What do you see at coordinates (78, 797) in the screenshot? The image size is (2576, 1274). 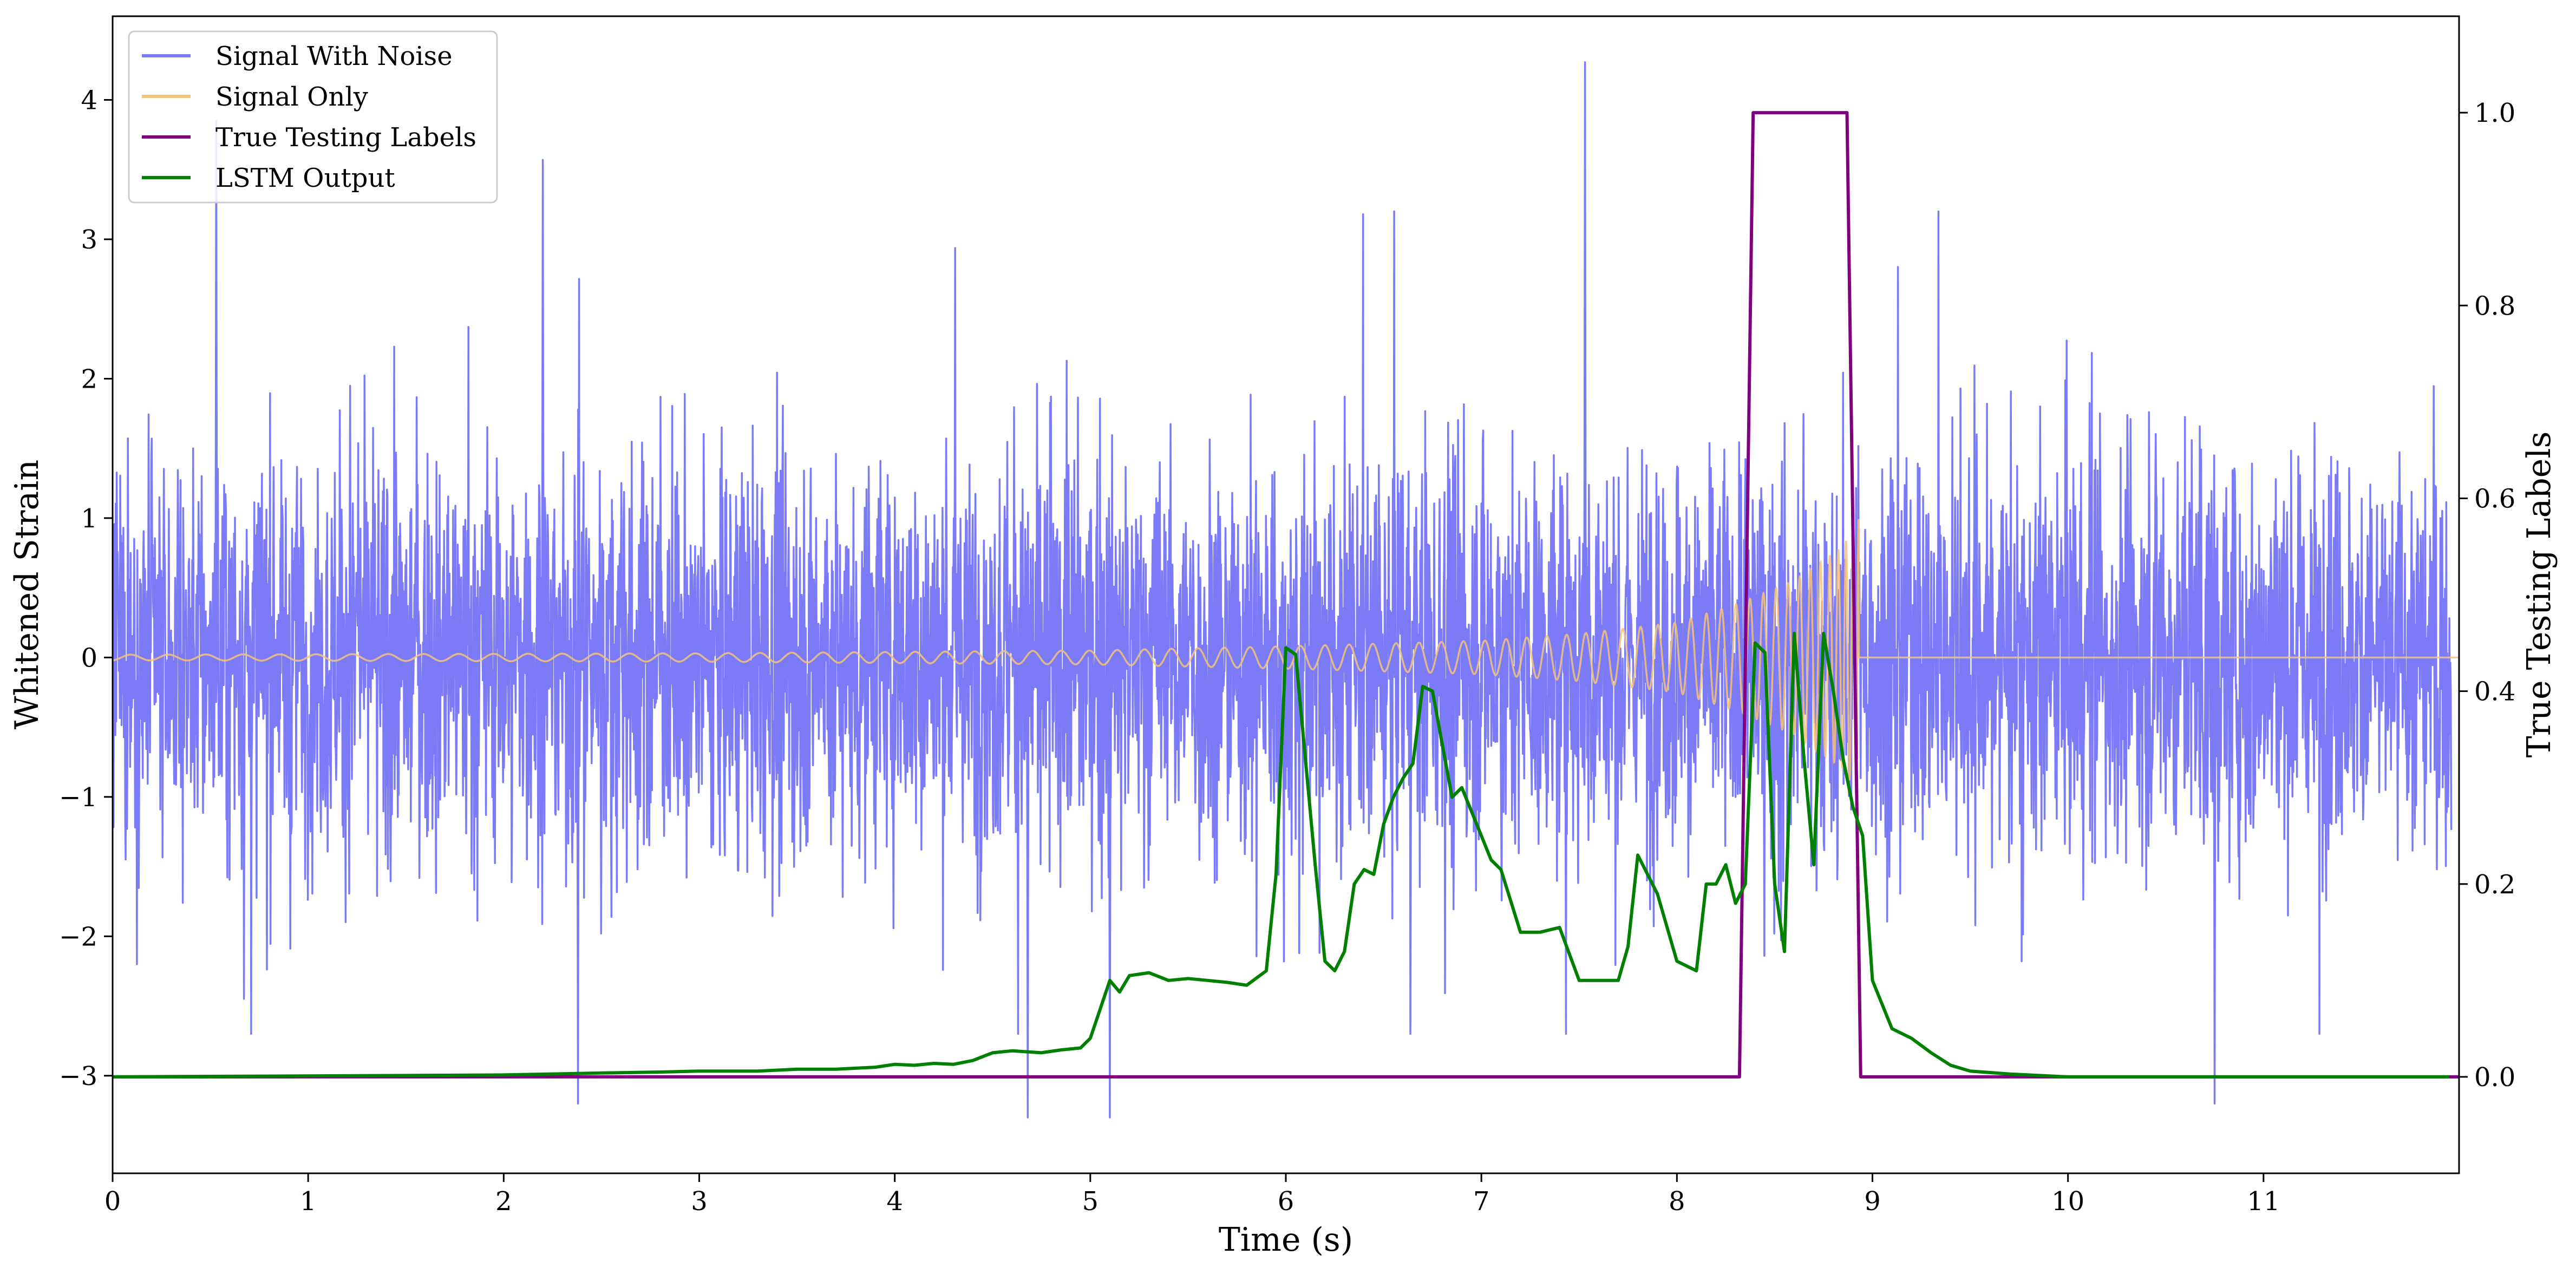 I see `y-tick-label: −1` at bounding box center [78, 797].